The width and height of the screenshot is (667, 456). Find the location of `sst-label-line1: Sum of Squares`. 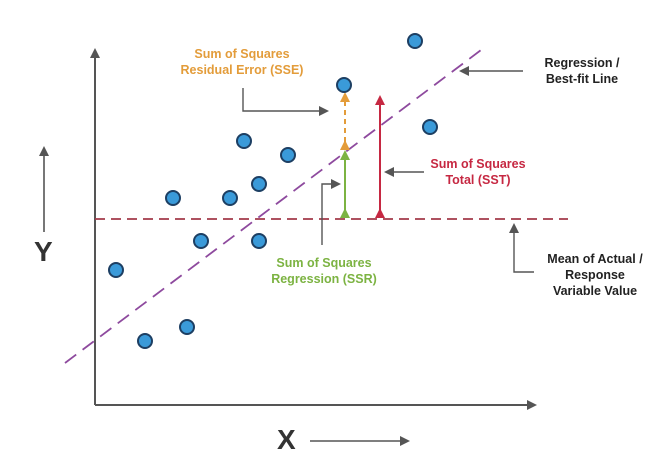

sst-label-line1: Sum of Squares is located at coordinates (478, 164).